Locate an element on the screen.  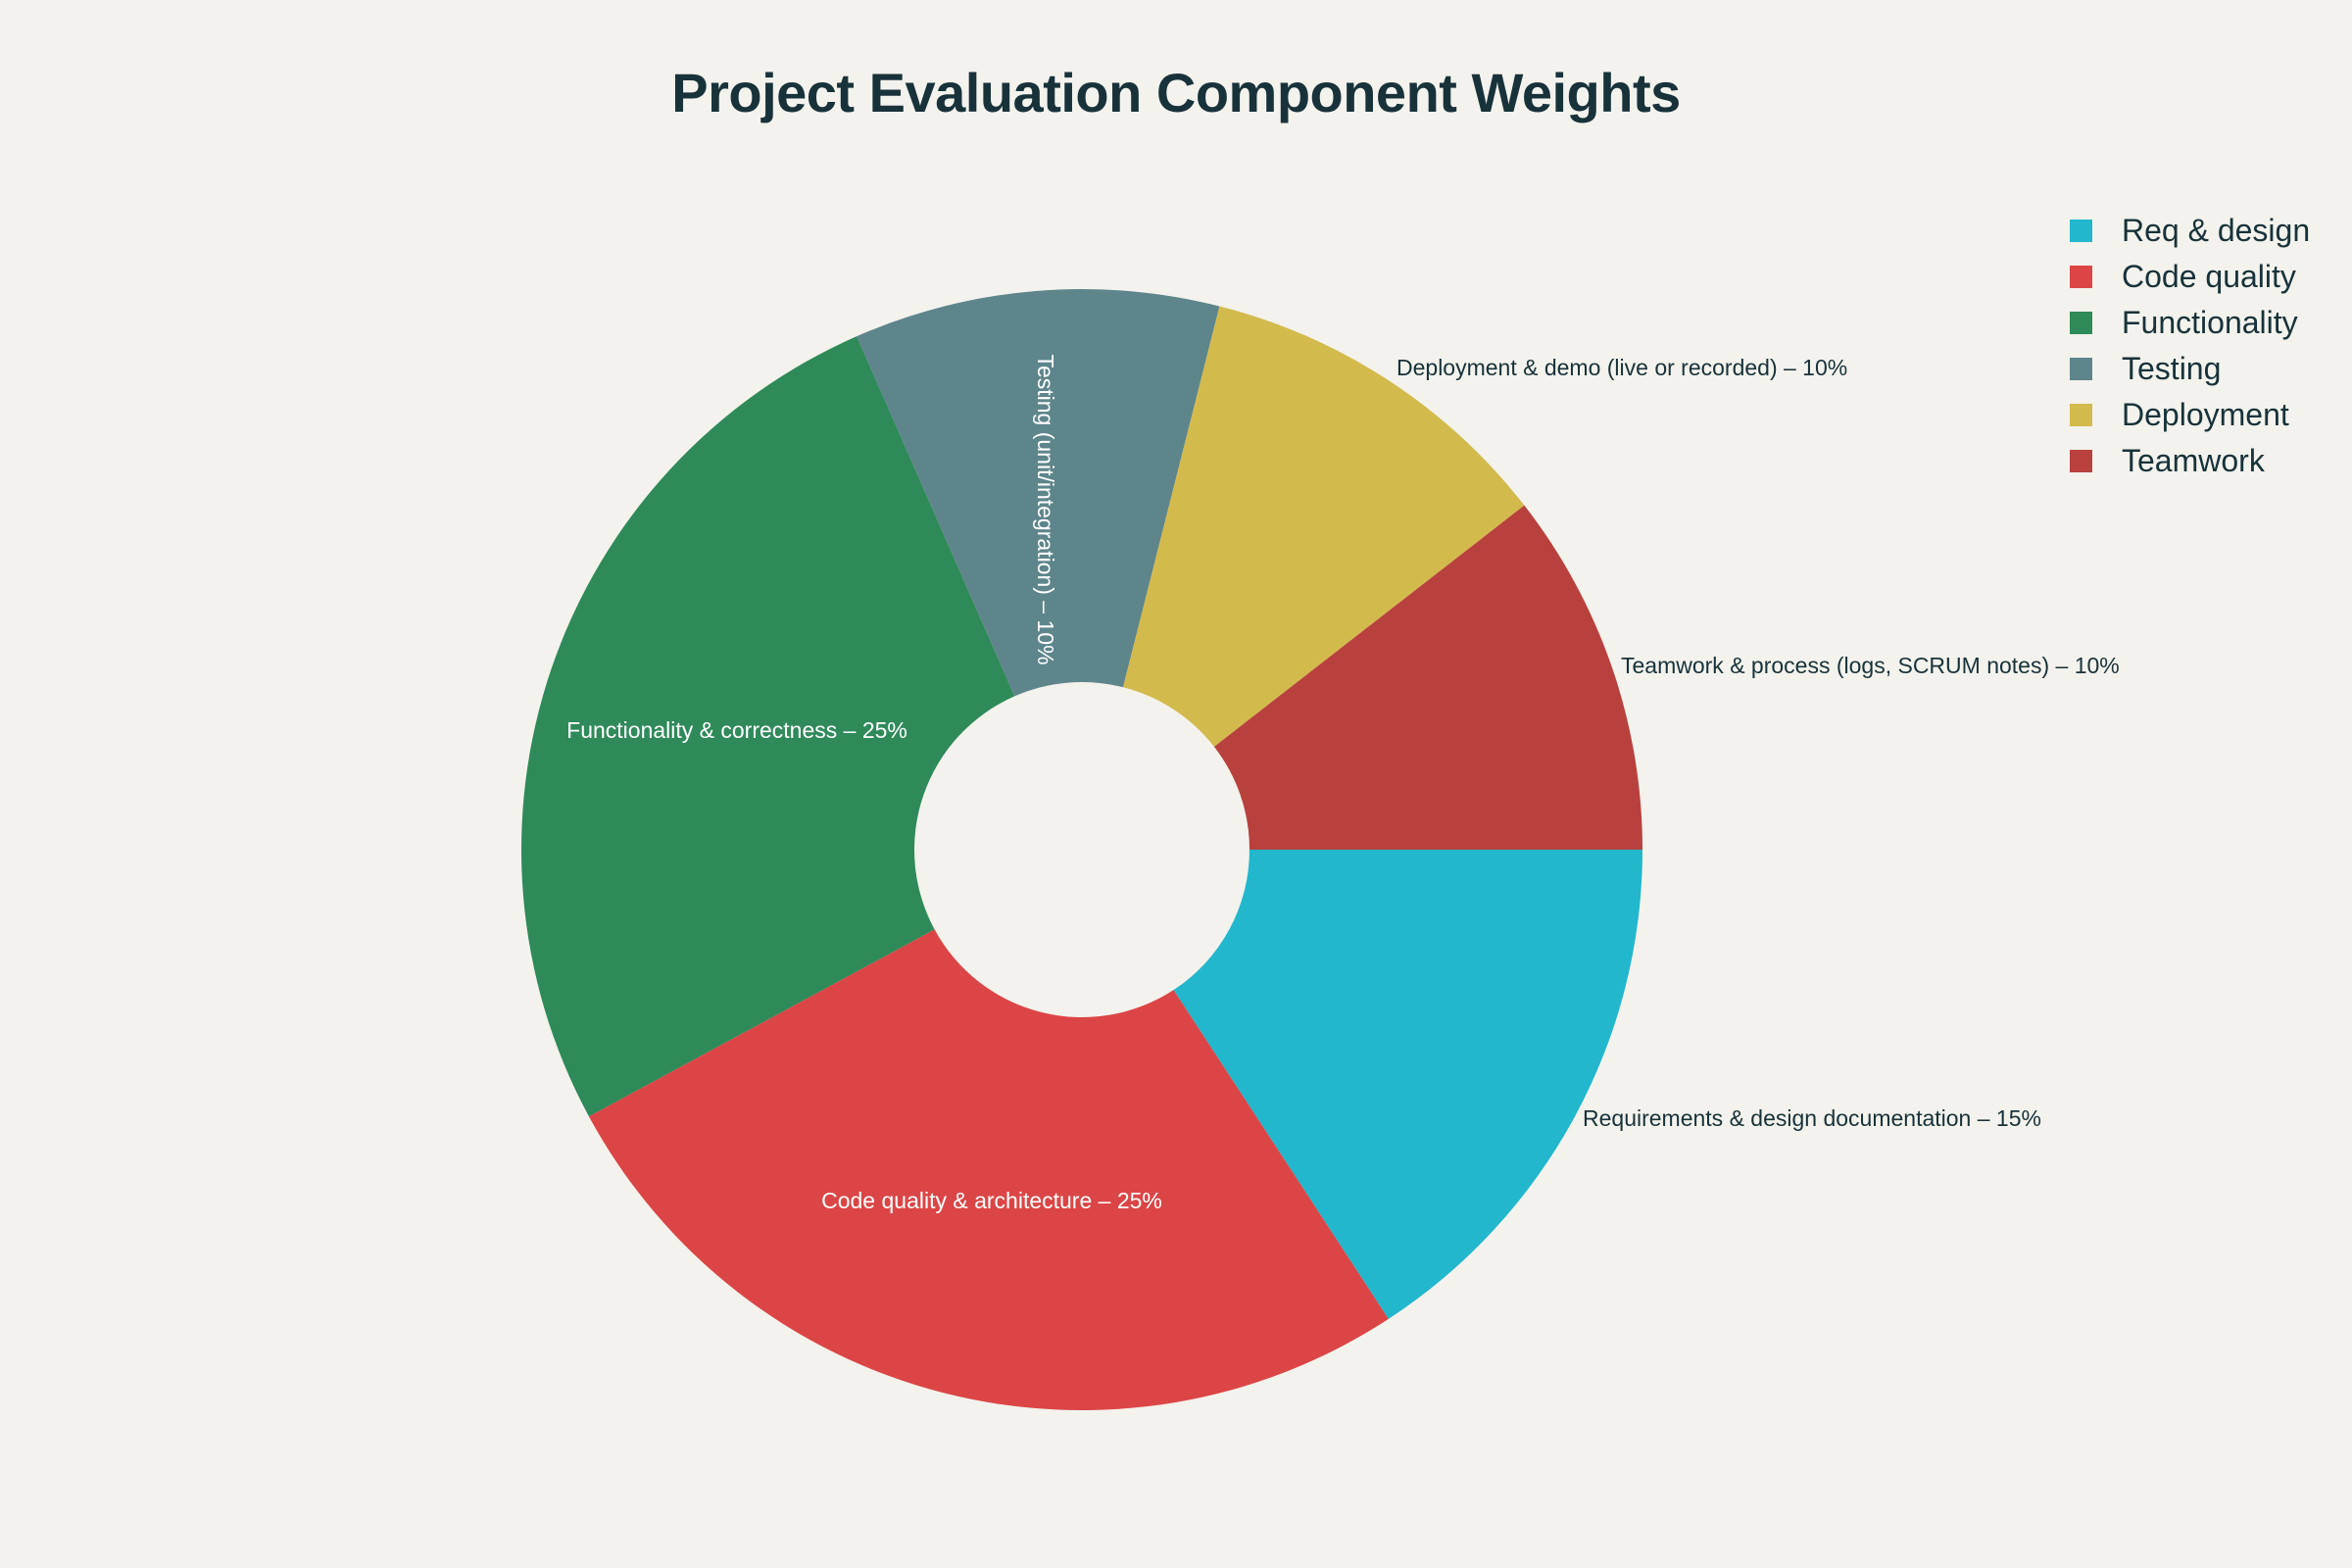
legend-item-req-design: Req & design is located at coordinates (2190, 231).